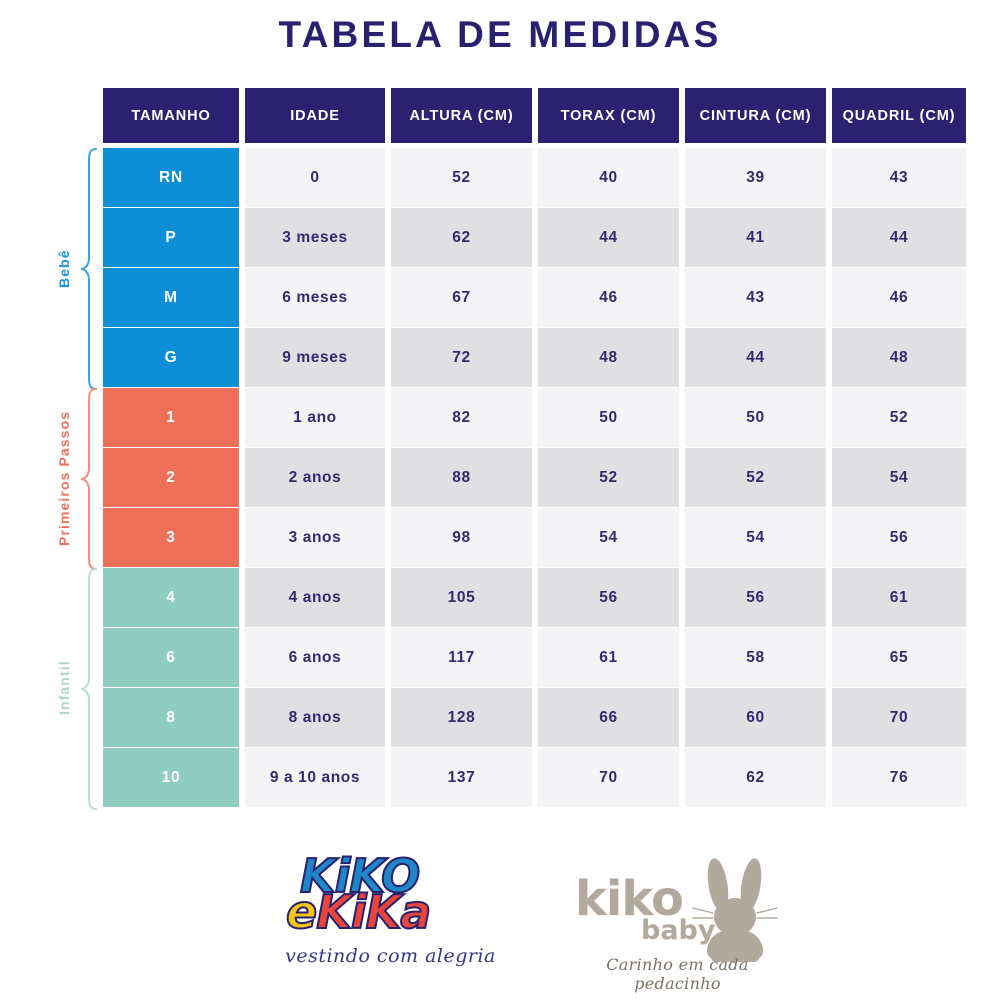 This screenshot has width=1000, height=1000. Describe the element at coordinates (608, 357) in the screenshot. I see `cell-torax: 48` at that location.